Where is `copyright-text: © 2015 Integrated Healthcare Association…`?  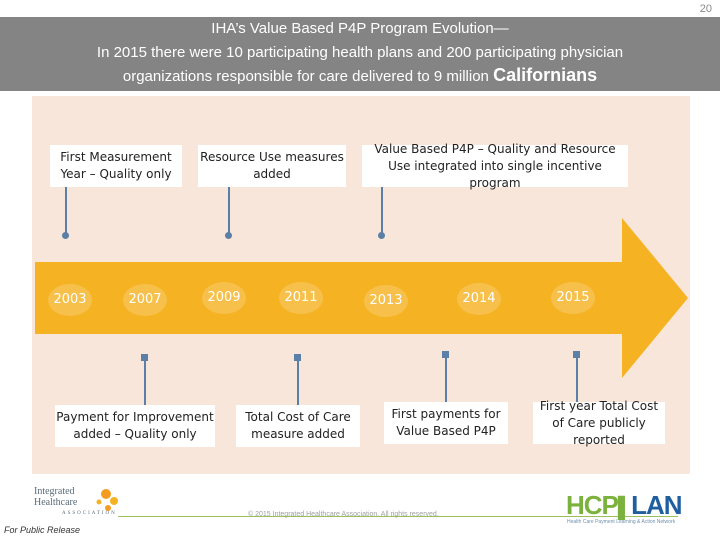
copyright-text: © 2015 Integrated Healthcare Association… is located at coordinates (343, 514).